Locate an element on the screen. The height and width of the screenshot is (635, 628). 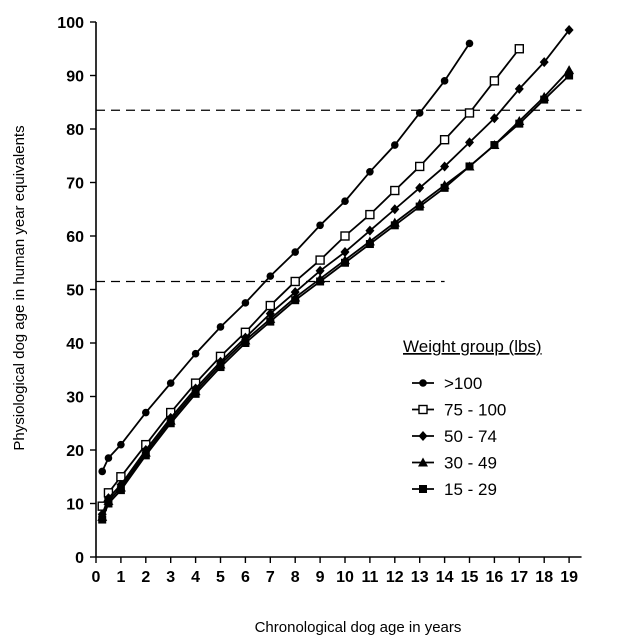
y-tick-label: 20 is located at coordinates (75, 451).